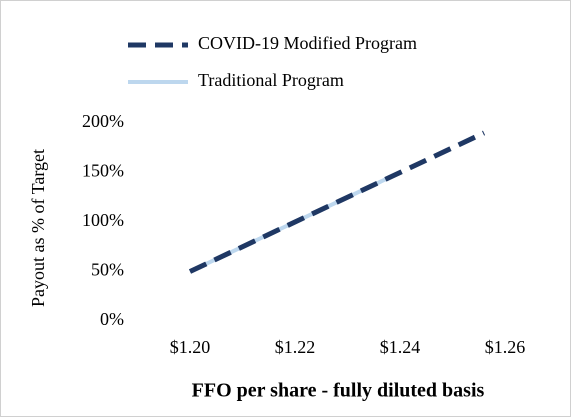 This screenshot has height=417, width=571. Describe the element at coordinates (400, 347) in the screenshot. I see `x-tick-label: $1.24` at that location.